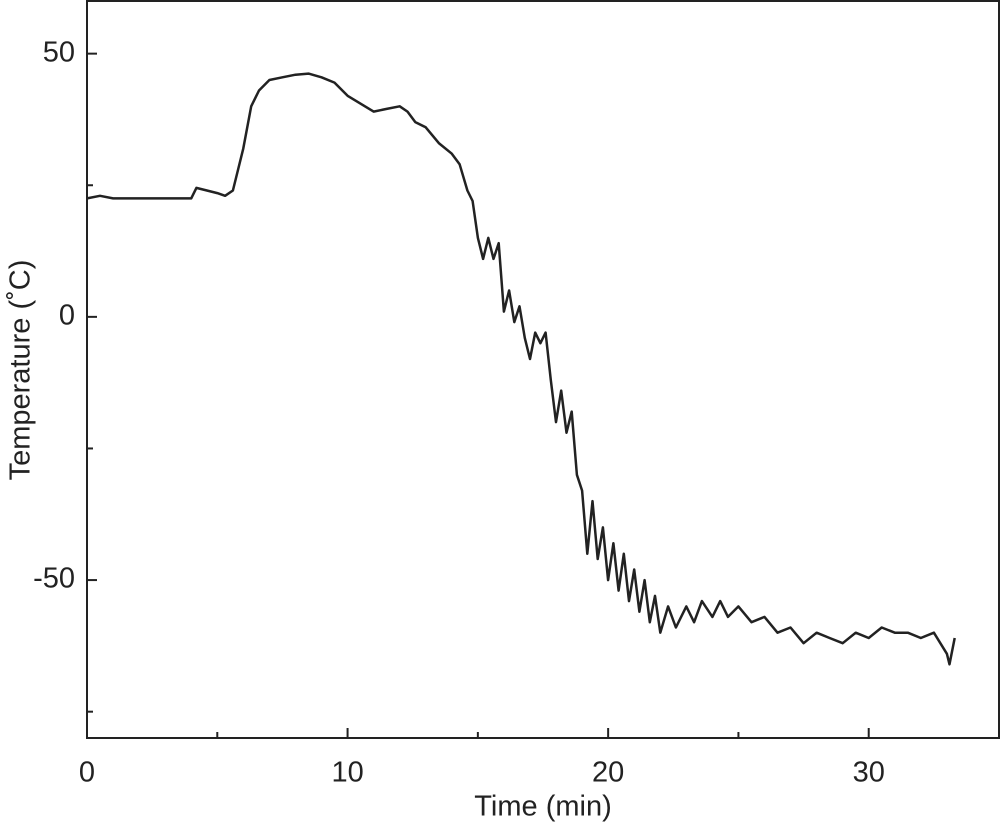 The height and width of the screenshot is (831, 1001). What do you see at coordinates (87, 773) in the screenshot?
I see `x-tick-label: 0` at bounding box center [87, 773].